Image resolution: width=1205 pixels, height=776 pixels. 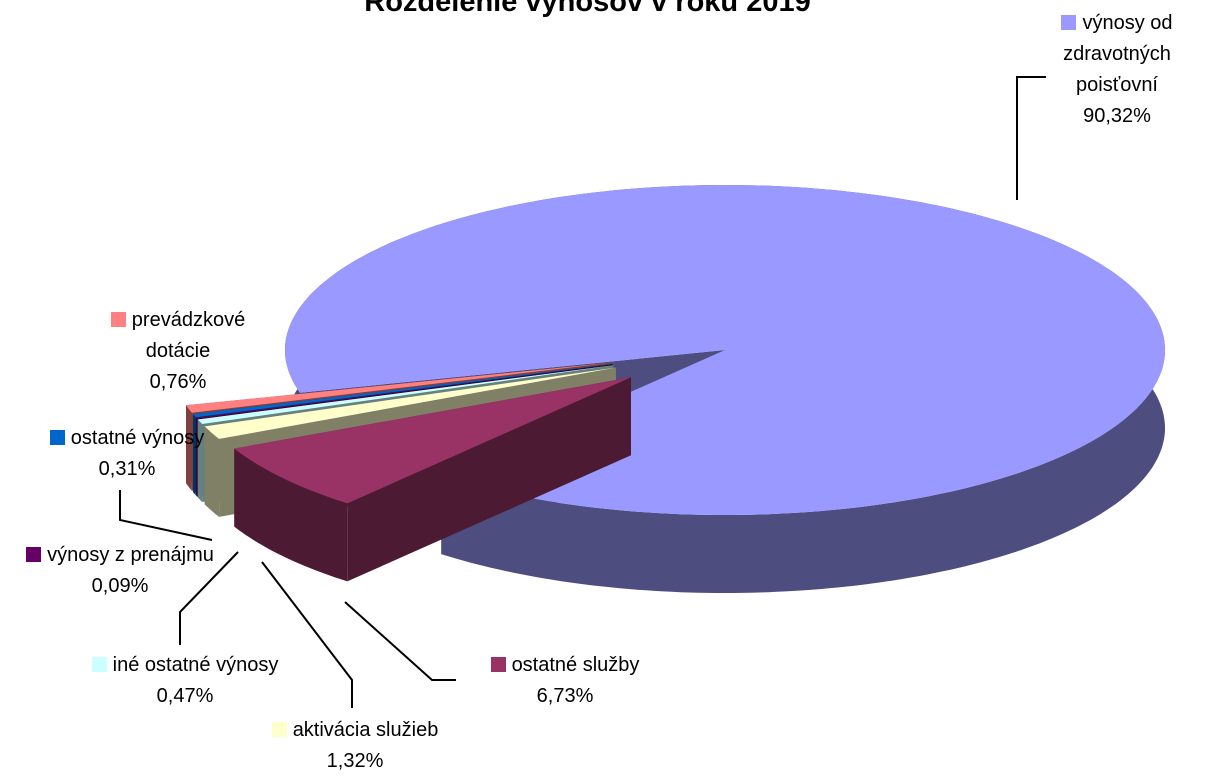 What do you see at coordinates (127, 454) in the screenshot?
I see `data-label: ostatné výnosy 0,31%` at bounding box center [127, 454].